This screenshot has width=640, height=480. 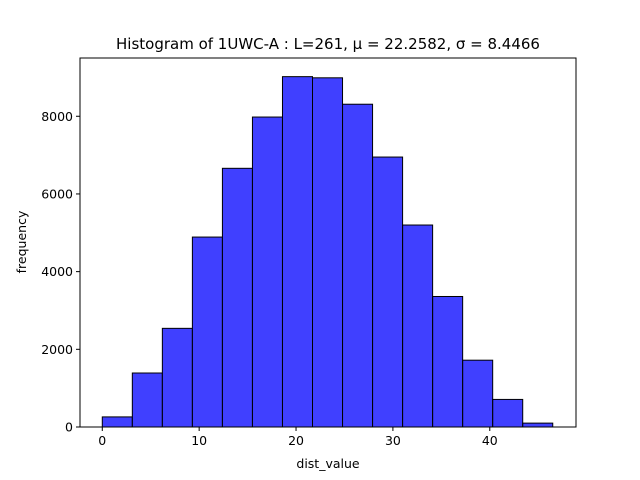 I want to click on y-tick-label: 4000, so click(x=57, y=271).